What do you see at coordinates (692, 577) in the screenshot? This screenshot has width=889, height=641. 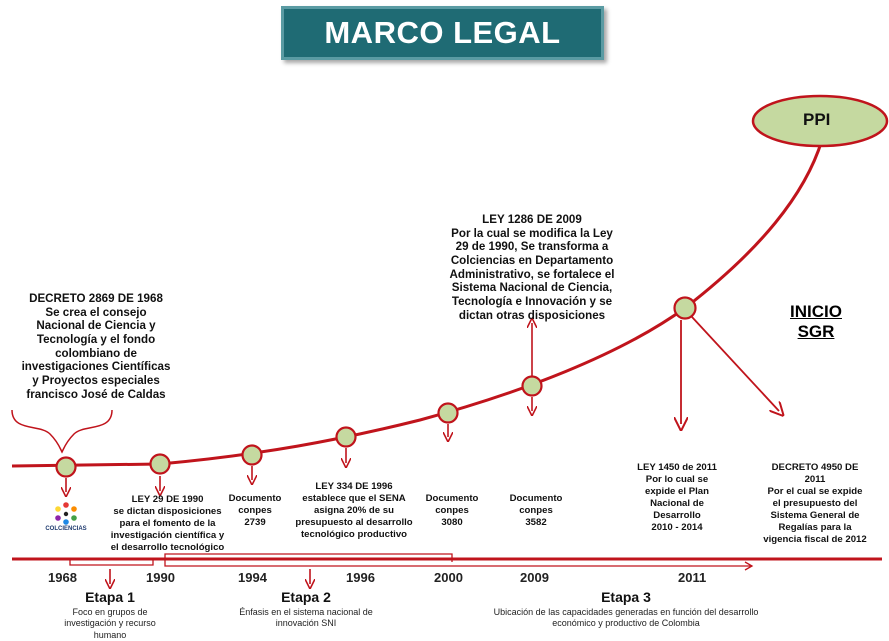 I see `year-2011: 2011` at bounding box center [692, 577].